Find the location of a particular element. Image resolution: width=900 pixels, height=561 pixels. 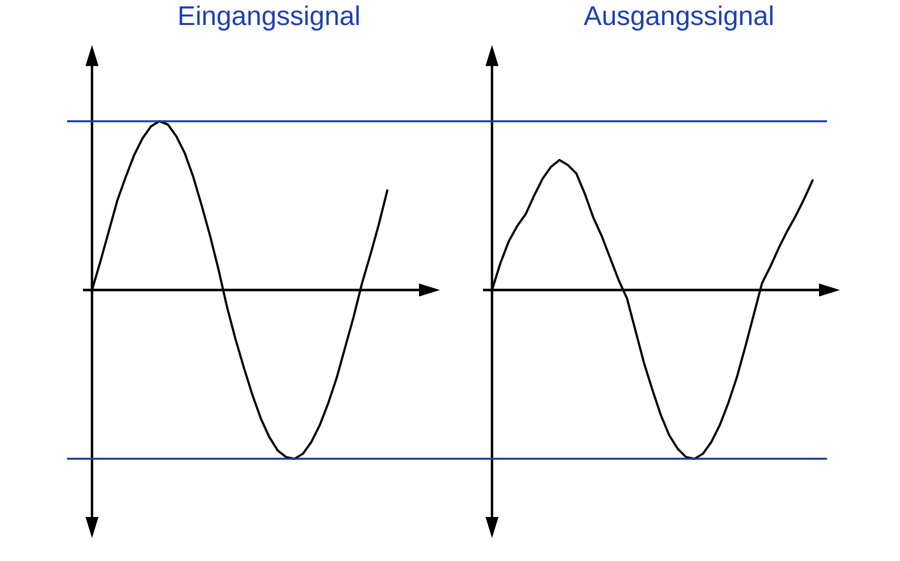

chart-title: Eingangssignal is located at coordinates (269, 18).